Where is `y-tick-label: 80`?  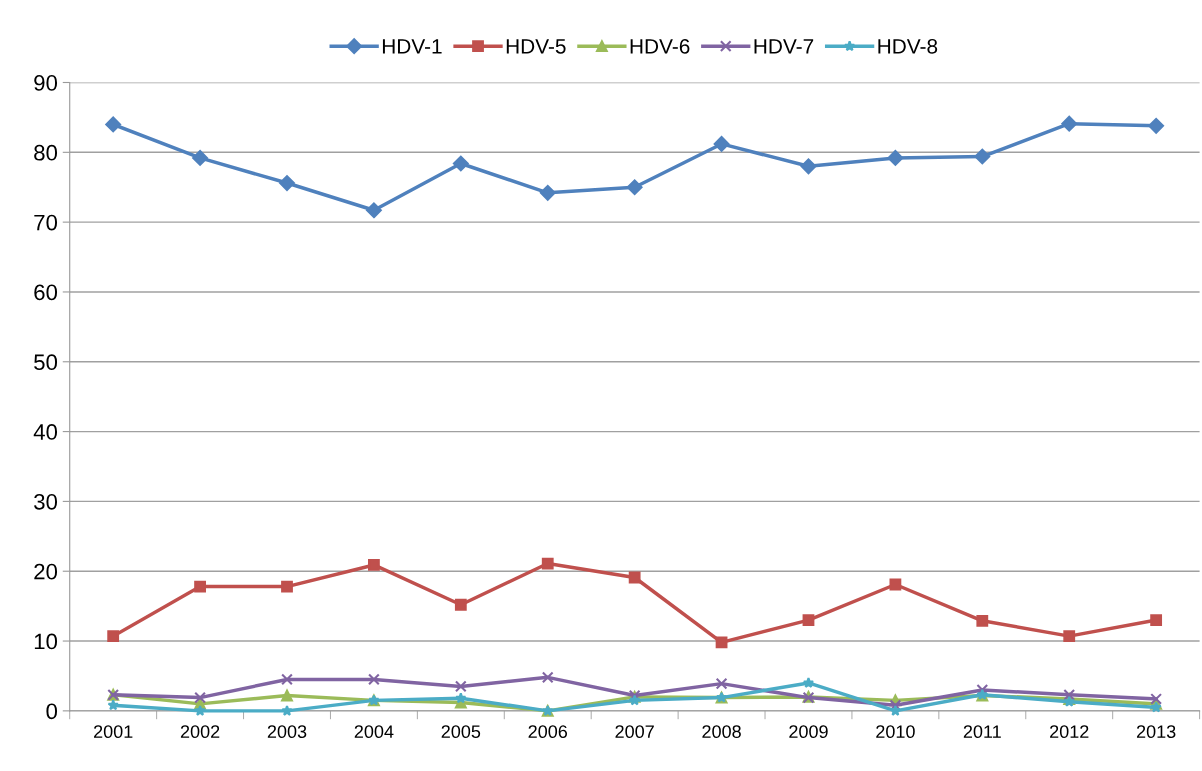
y-tick-label: 80 is located at coordinates (46, 152).